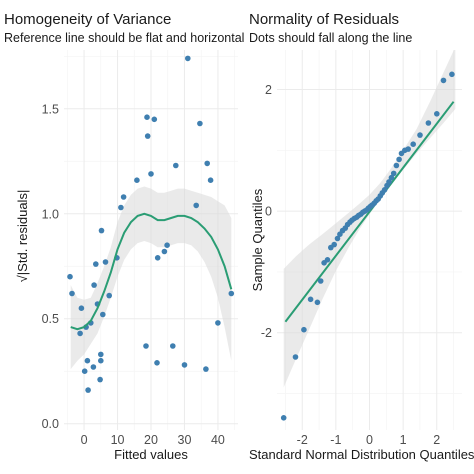 Image resolution: width=474 pixels, height=474 pixels. Describe the element at coordinates (22, 236) in the screenshot. I see `homogeneity-y-axis-label: √|Std. residuals|` at that location.